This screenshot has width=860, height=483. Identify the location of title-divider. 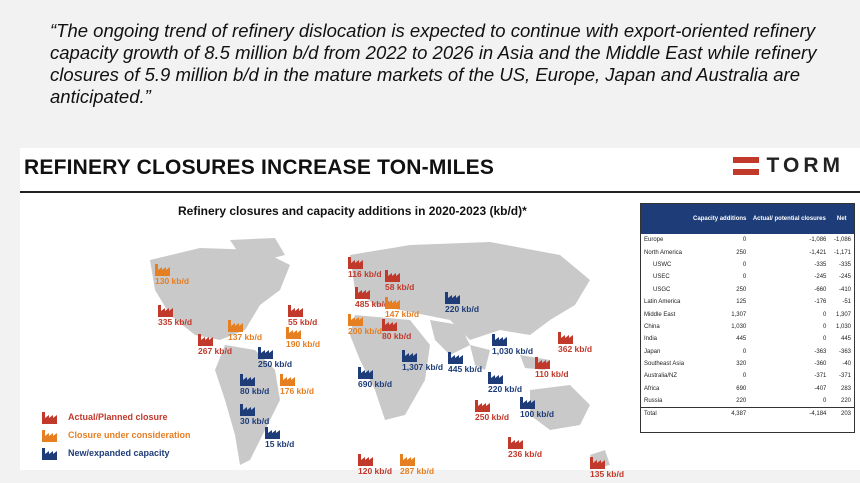
(440, 192).